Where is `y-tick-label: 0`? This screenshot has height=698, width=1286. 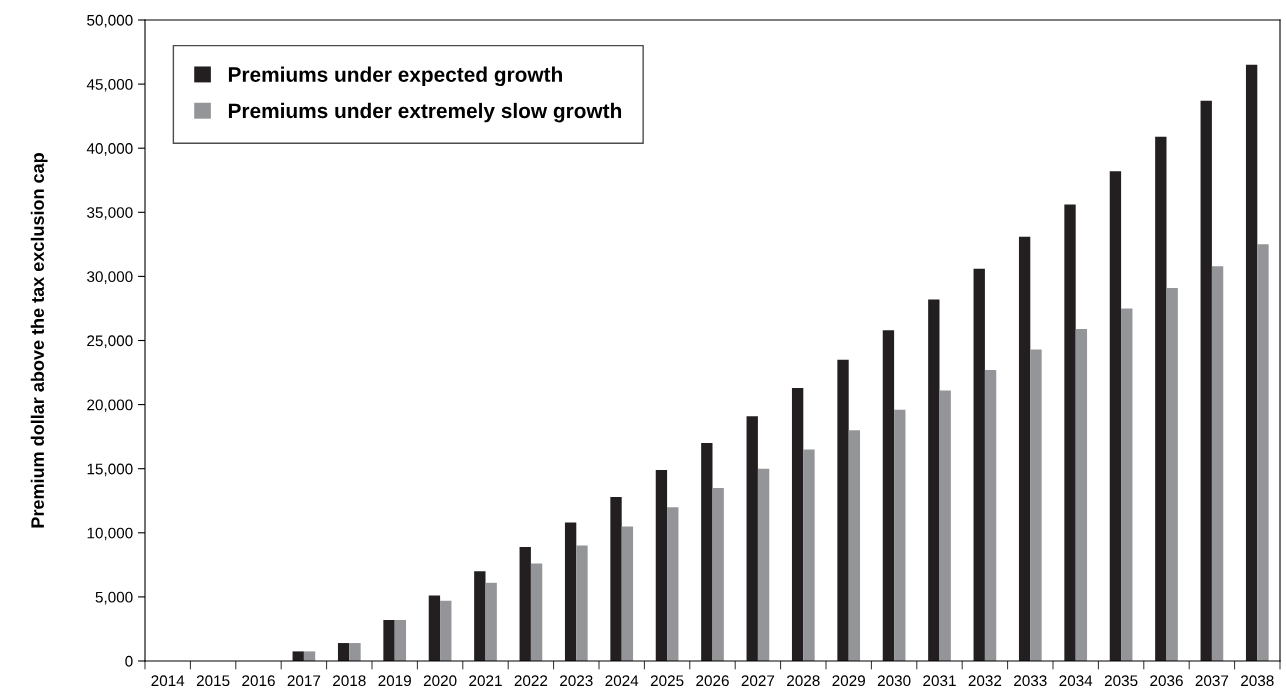 y-tick-label: 0 is located at coordinates (129, 661).